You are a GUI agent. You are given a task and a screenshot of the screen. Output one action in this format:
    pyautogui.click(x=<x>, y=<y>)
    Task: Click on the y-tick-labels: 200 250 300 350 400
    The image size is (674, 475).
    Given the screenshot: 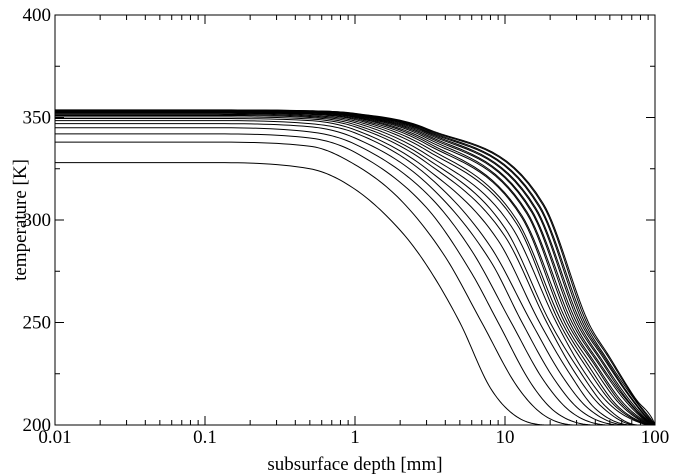 What is the action you would take?
    pyautogui.click(x=37, y=220)
    